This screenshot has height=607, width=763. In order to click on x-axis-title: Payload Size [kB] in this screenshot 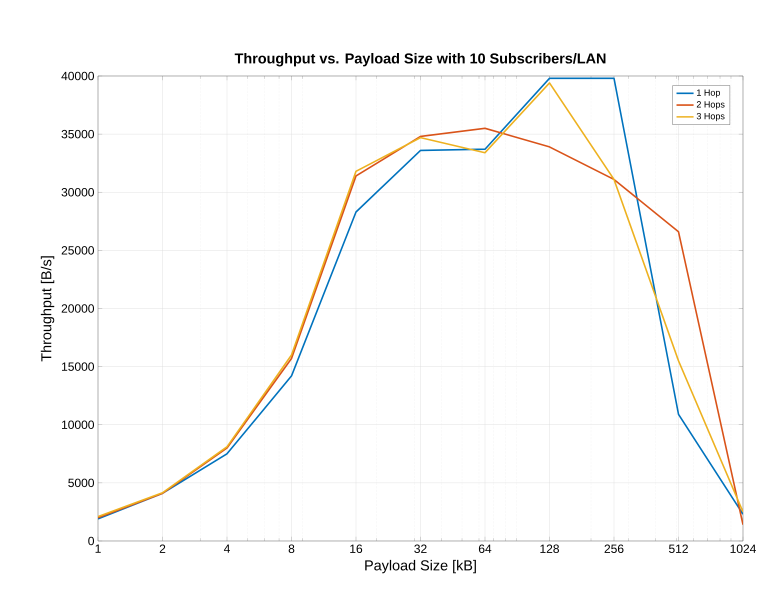, I will do `click(420, 567)`.